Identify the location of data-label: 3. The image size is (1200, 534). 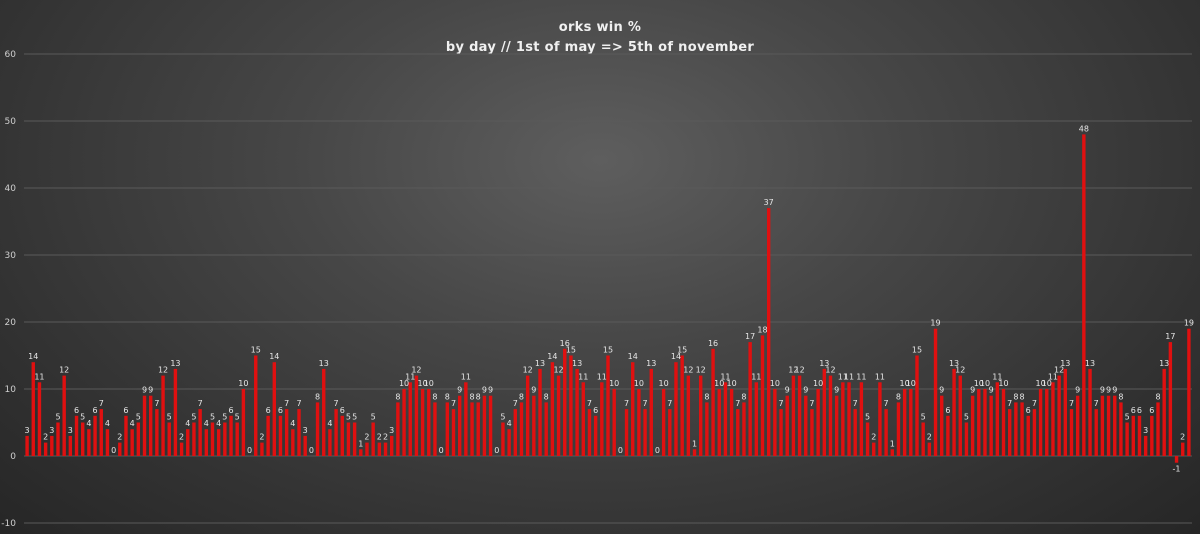
(391, 430).